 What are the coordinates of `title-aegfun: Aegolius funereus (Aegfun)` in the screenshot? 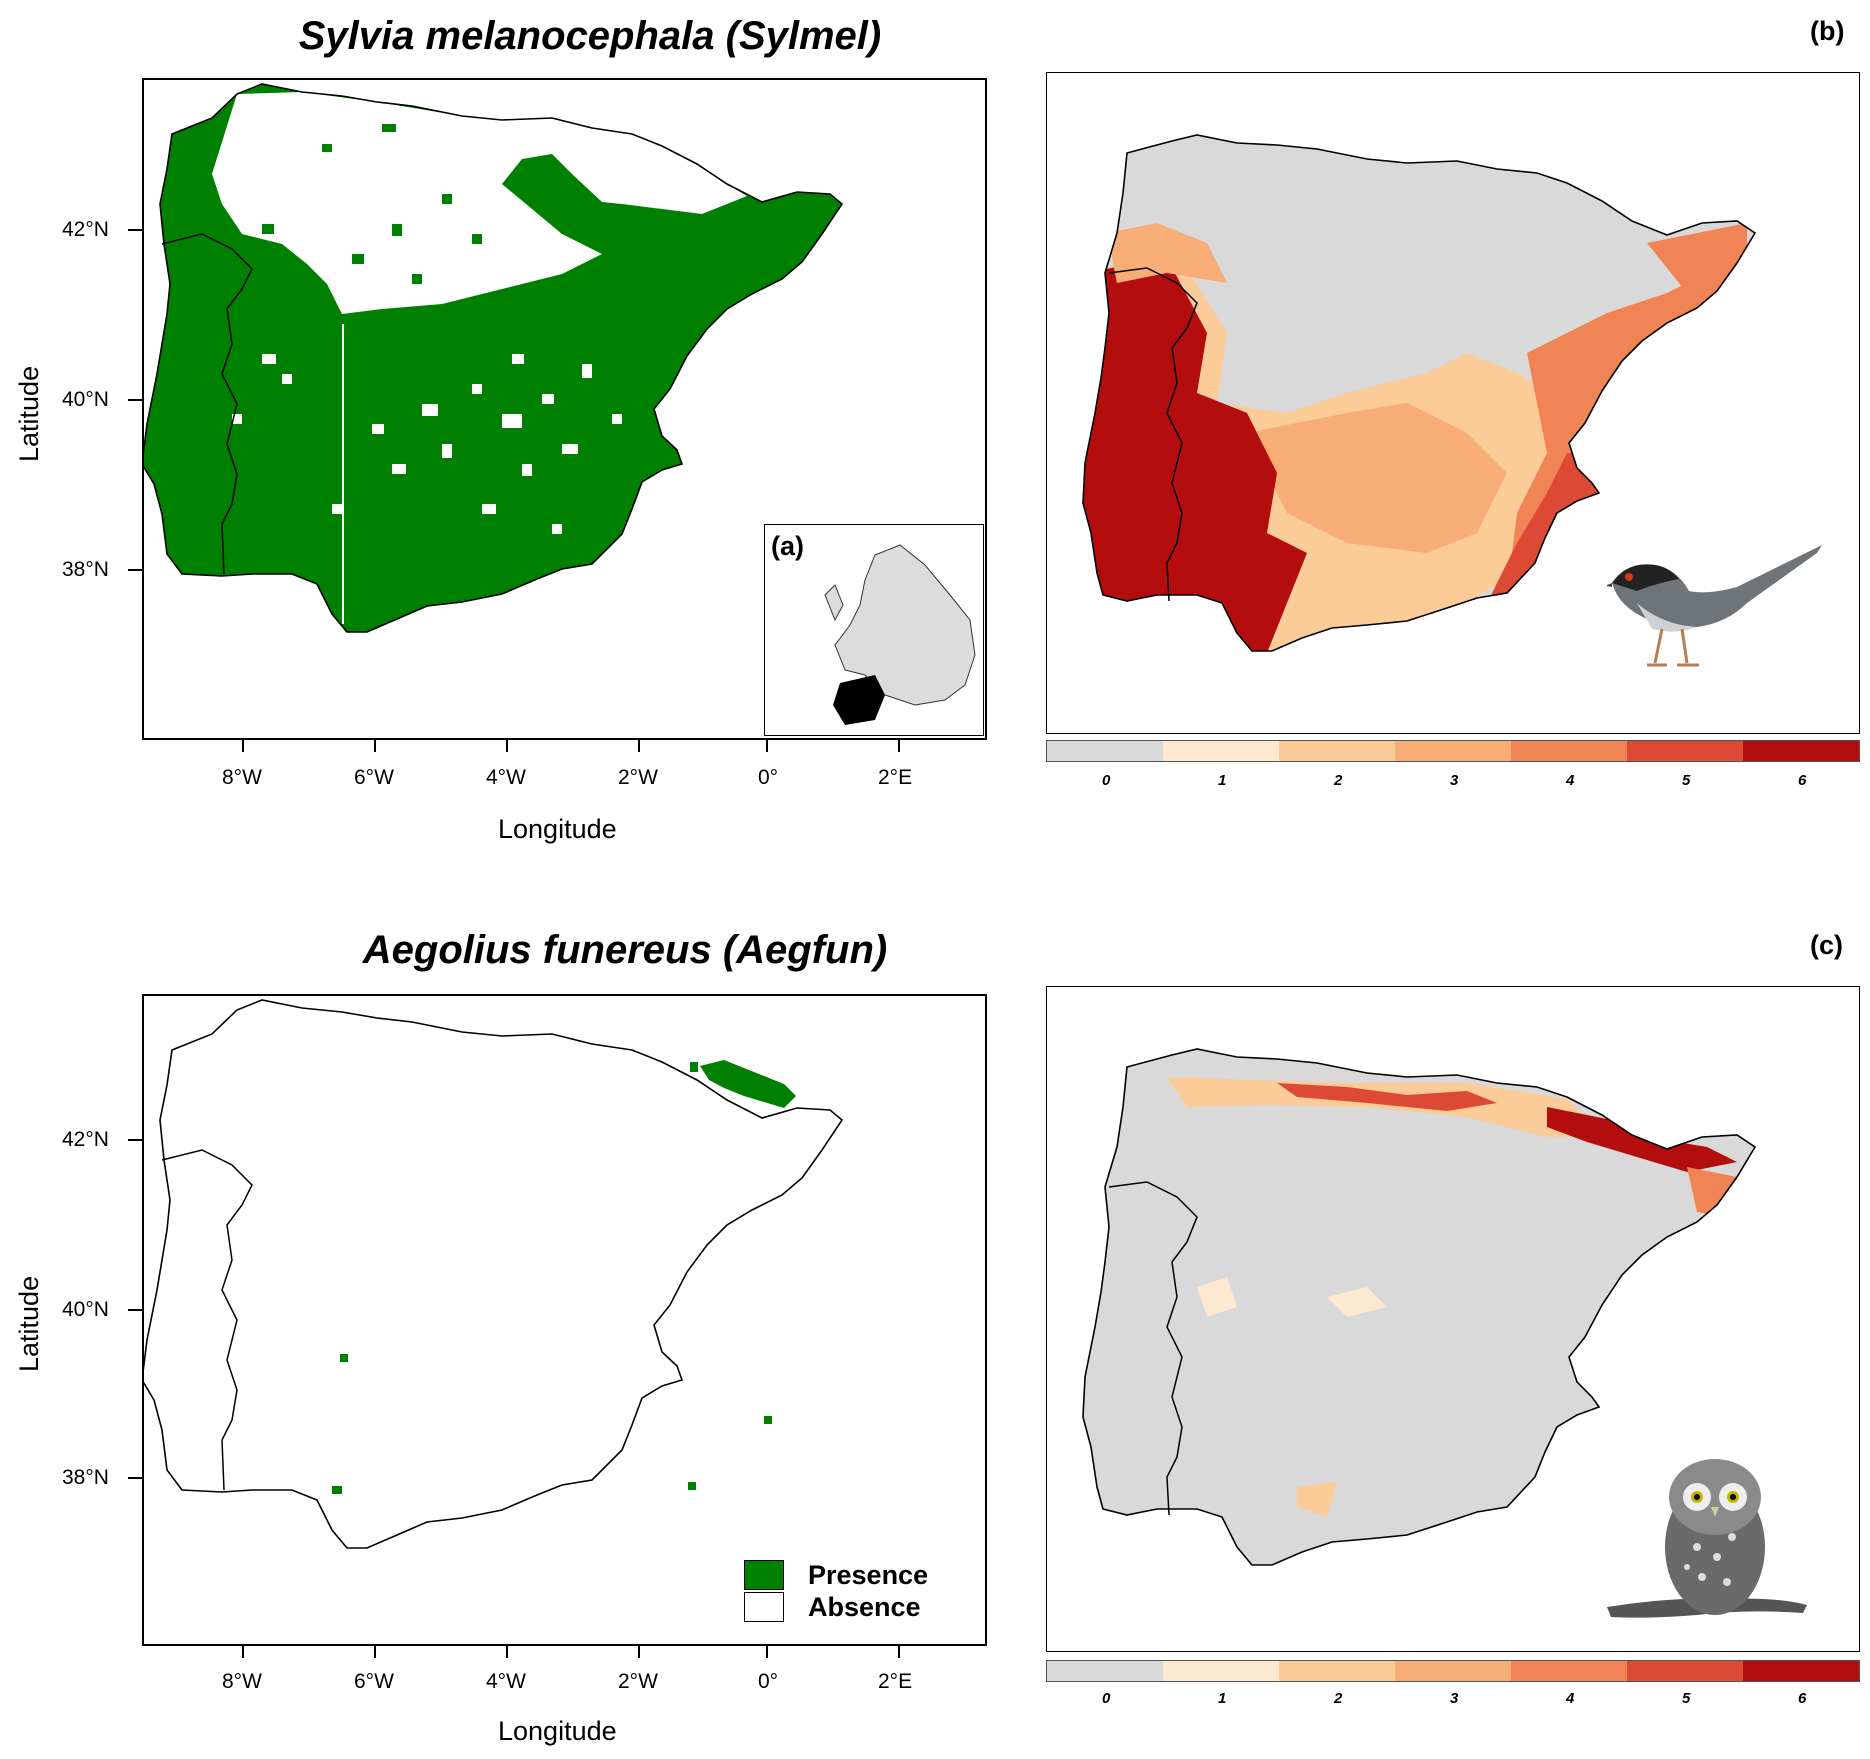 It's located at (625, 950).